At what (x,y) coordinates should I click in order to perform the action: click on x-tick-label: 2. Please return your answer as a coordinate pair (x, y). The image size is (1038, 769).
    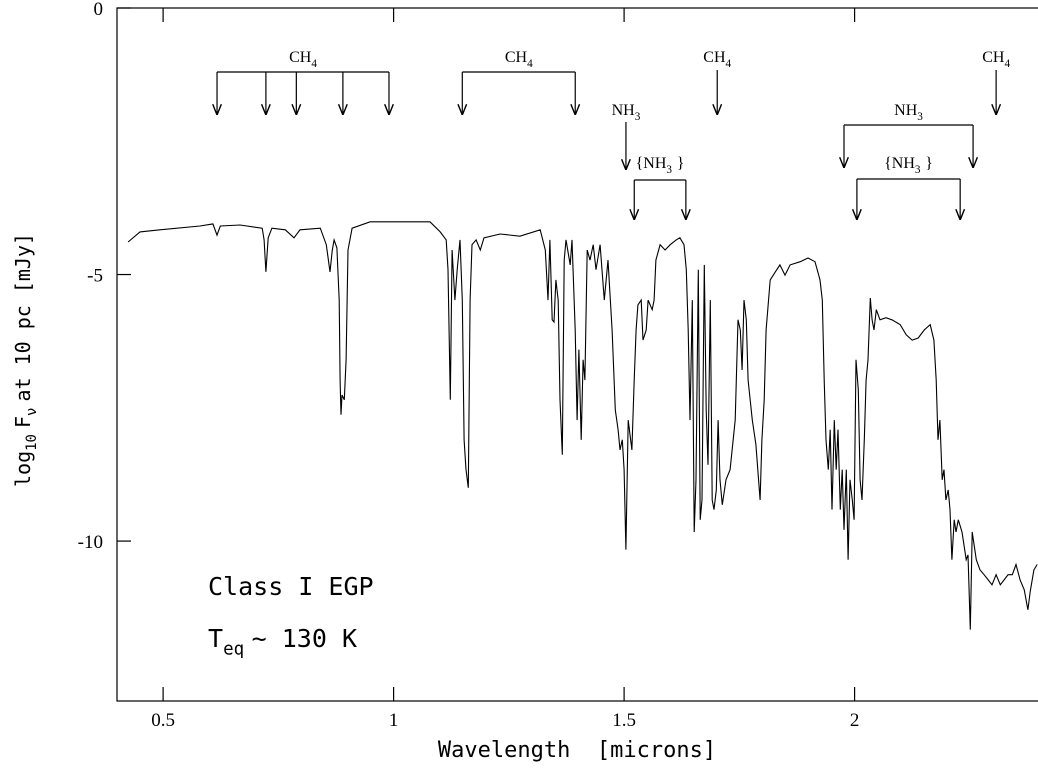
    Looking at the image, I should click on (855, 720).